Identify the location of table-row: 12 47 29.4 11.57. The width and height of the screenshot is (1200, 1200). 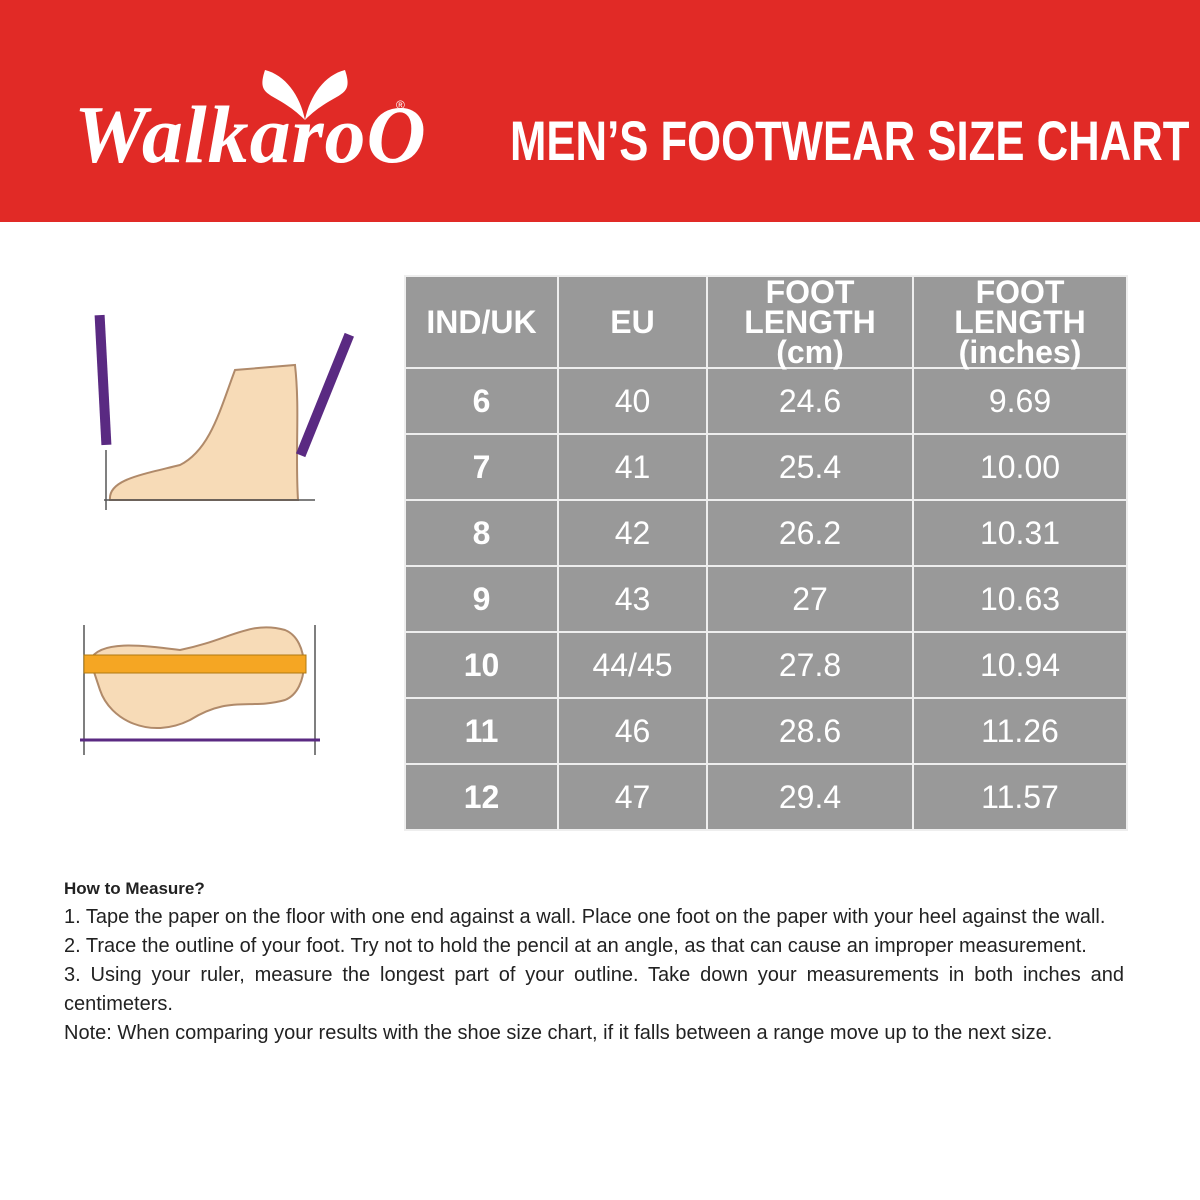
(766, 797).